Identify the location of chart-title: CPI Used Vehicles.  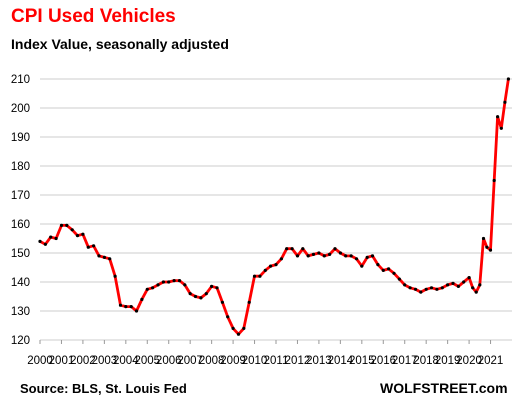
(93, 16).